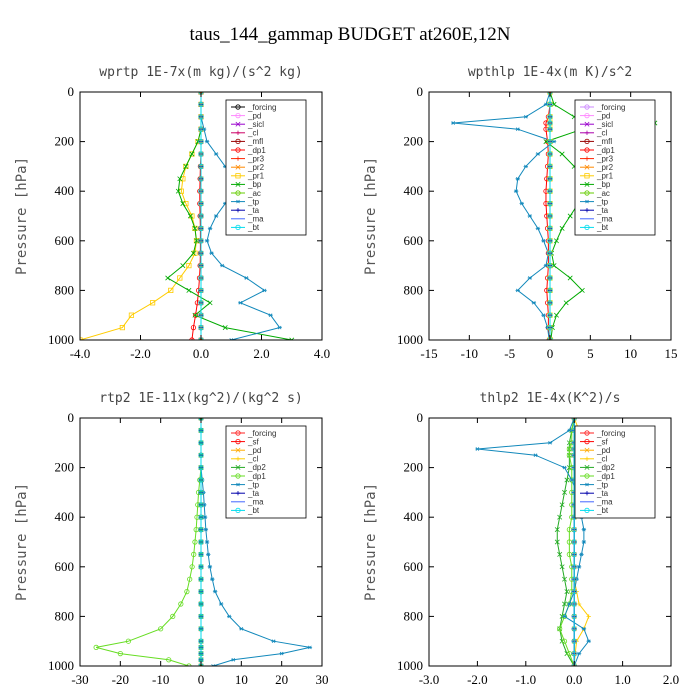 Image resolution: width=700 pixels, height=700 pixels. Describe the element at coordinates (71, 91) in the screenshot. I see `y-tick-label: 0` at that location.